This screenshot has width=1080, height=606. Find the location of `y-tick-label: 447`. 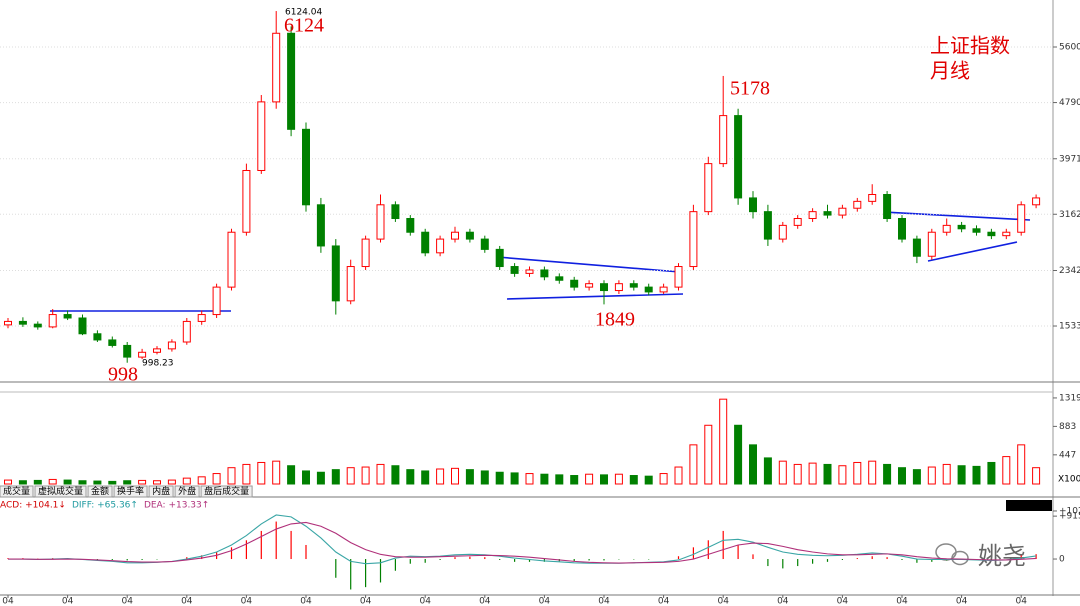

y-tick-label: 447 is located at coordinates (1067, 455).